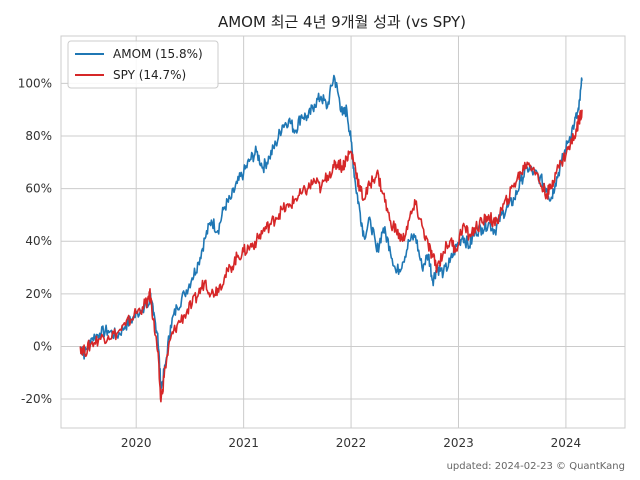 The image size is (640, 480). What do you see at coordinates (458, 443) in the screenshot?
I see `x-tick-label: 2023` at bounding box center [458, 443].